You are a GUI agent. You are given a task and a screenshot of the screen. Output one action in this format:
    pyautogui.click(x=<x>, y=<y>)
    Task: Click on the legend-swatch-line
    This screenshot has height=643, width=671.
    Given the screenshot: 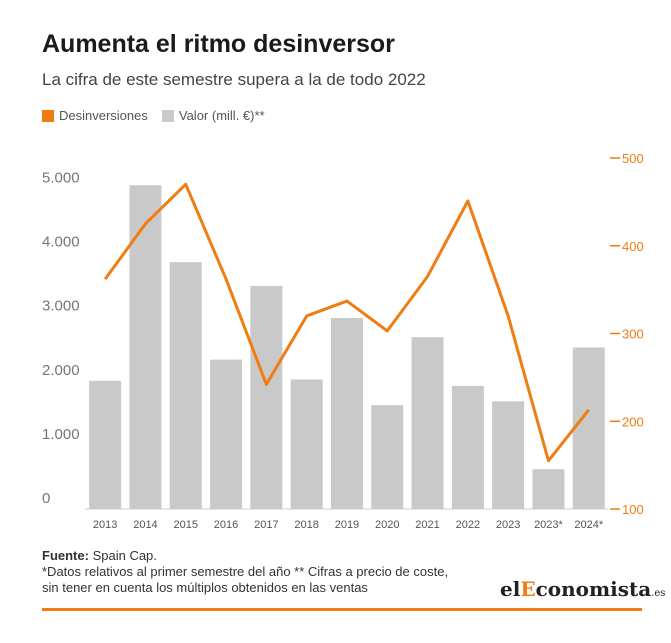 What is the action you would take?
    pyautogui.click(x=48, y=115)
    